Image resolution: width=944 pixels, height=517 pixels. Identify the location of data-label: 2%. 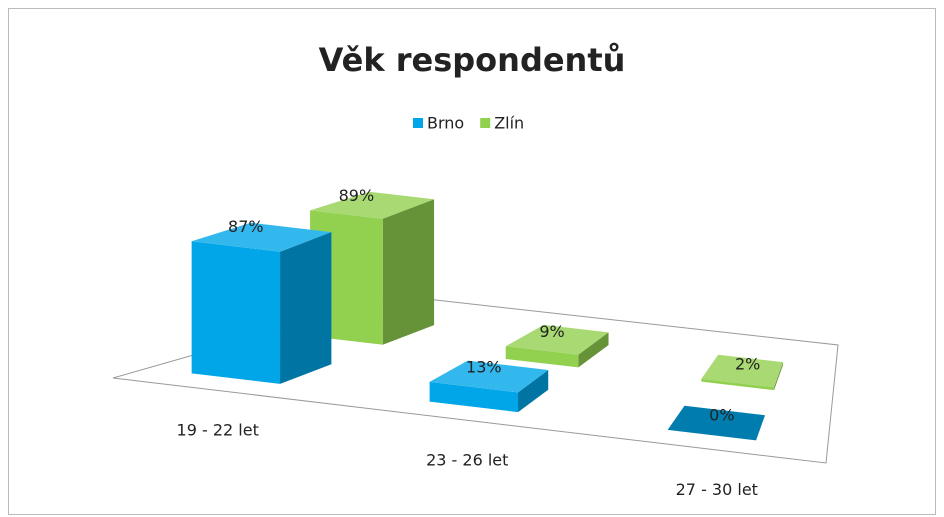
(747, 363).